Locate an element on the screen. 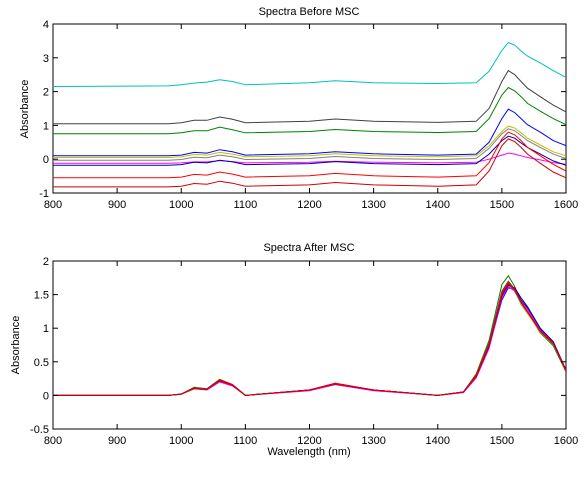 The height and width of the screenshot is (479, 585). chart-title: Spectra Before MSC is located at coordinates (309, 12).